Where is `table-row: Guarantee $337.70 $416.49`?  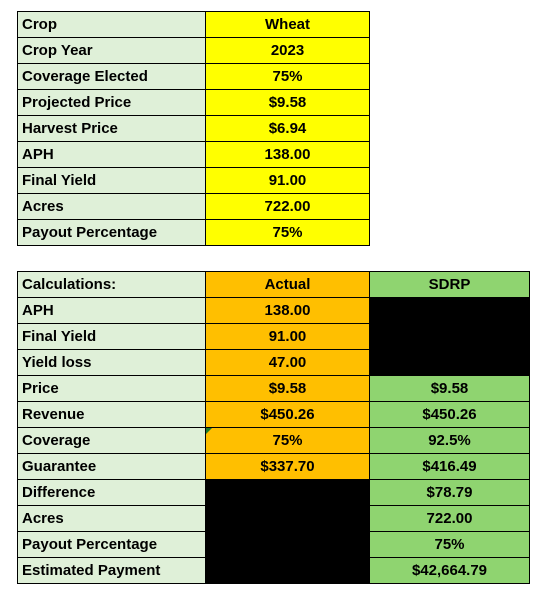 table-row: Guarantee $337.70 $416.49 is located at coordinates (273, 466).